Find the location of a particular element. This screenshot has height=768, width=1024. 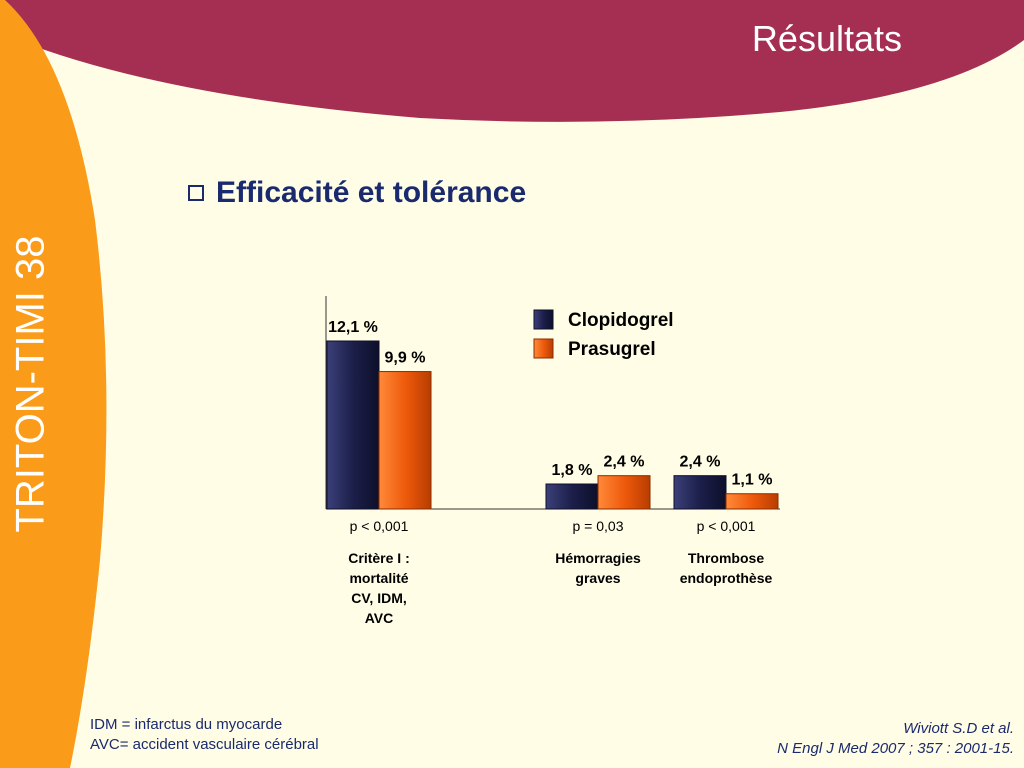

section-title: Efficacité et tolérance is located at coordinates (371, 192).